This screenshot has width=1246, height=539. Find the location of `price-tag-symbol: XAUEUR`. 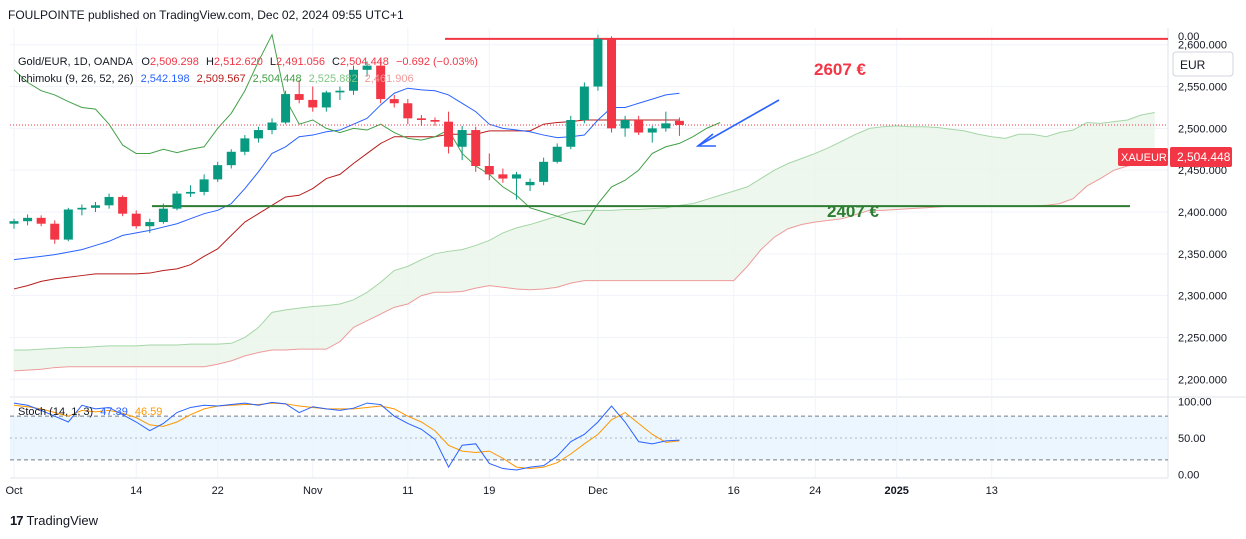

price-tag-symbol: XAUEUR is located at coordinates (1144, 158).